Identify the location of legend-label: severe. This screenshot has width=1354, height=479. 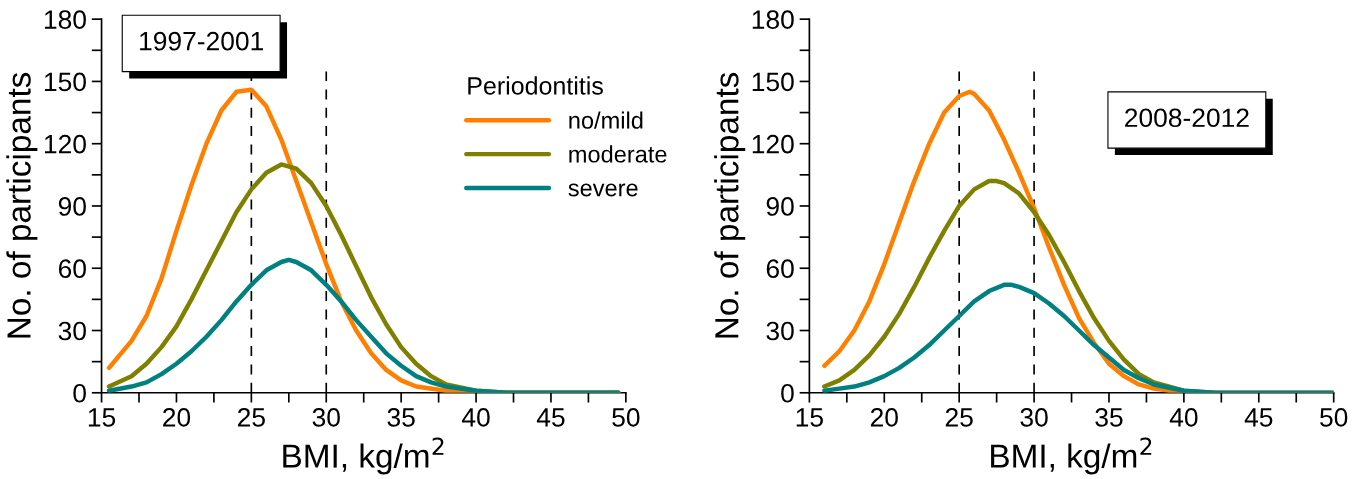
(603, 190).